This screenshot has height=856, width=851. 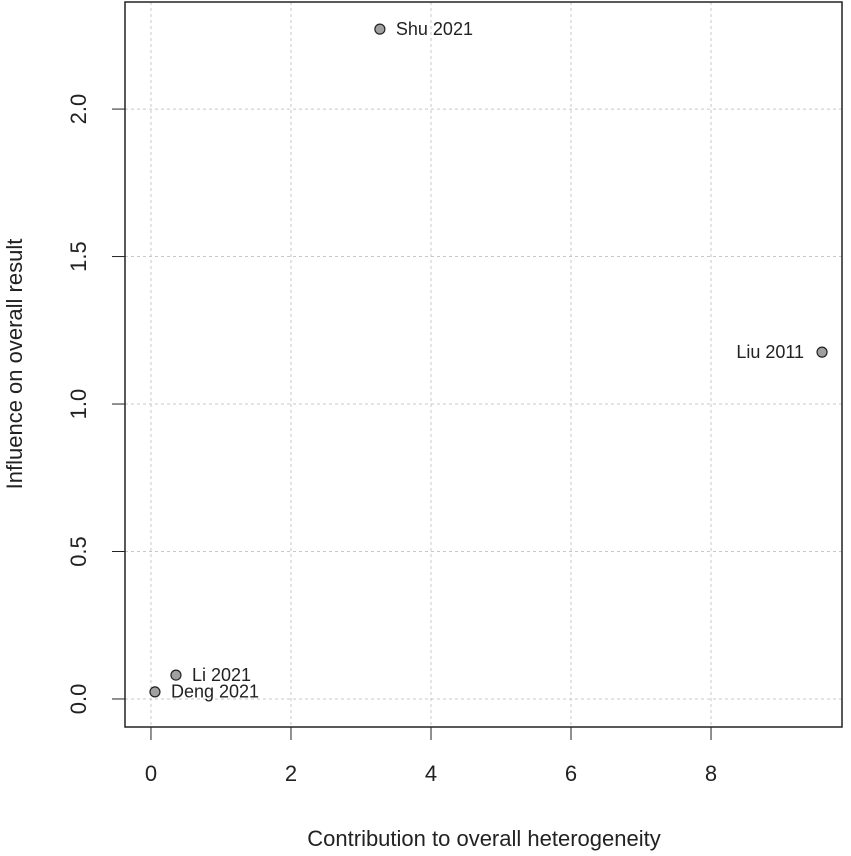 What do you see at coordinates (483, 838) in the screenshot?
I see `x-axis-label: Contribution to overall heterogeneity` at bounding box center [483, 838].